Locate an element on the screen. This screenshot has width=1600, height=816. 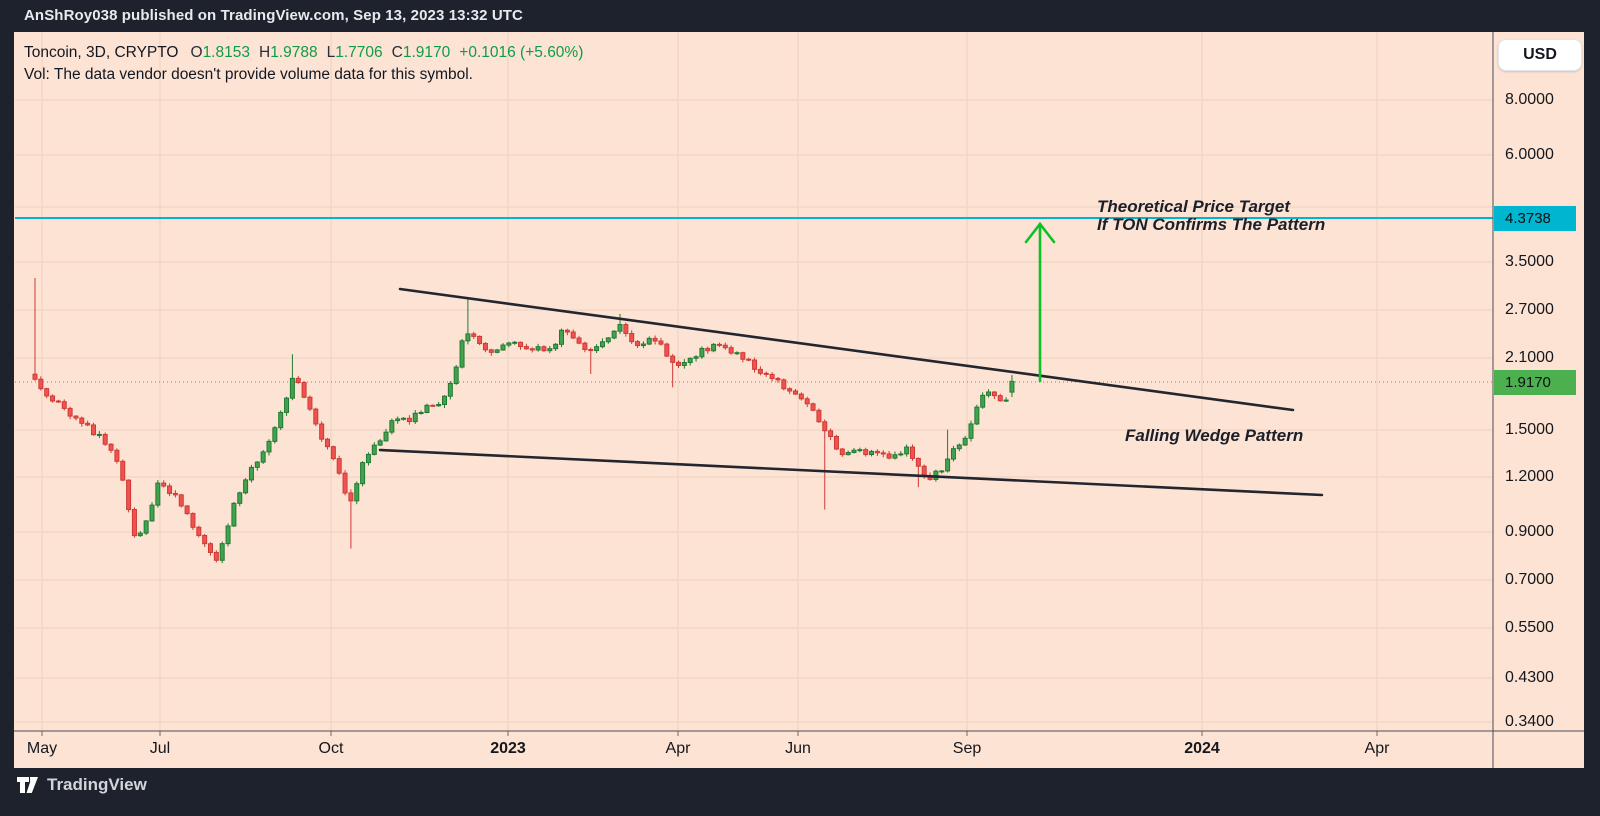
ohlc-item: H1.9788 is located at coordinates (288, 52).